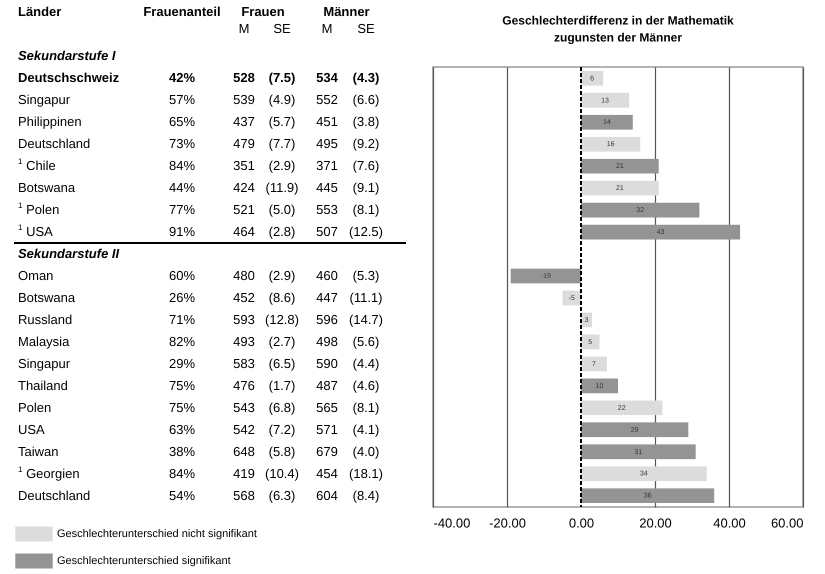  Describe the element at coordinates (282, 28) in the screenshot. I see `category-label: SE` at that location.